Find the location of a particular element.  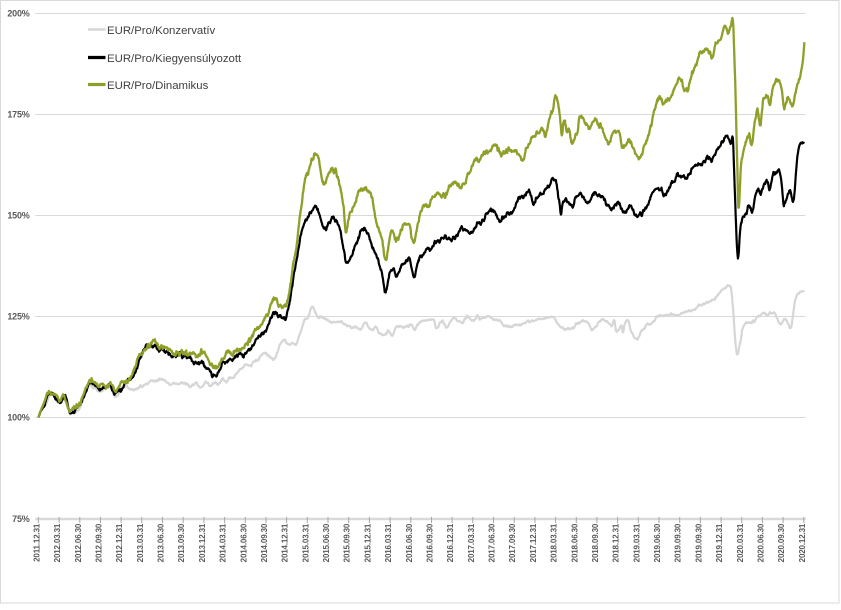

svg-text: 2012.03.31 is located at coordinates (57, 542).